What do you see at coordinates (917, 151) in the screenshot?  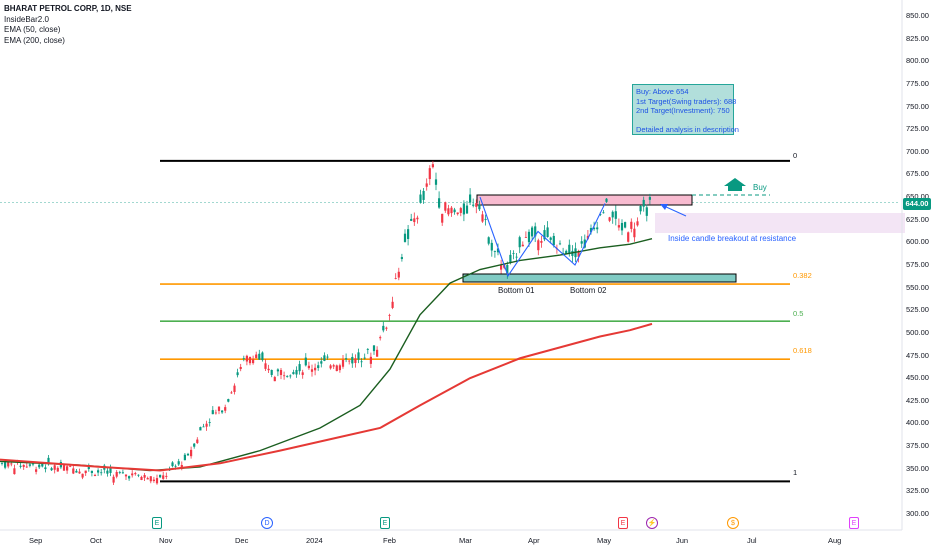 I see `price-tick-label: 700.00` at bounding box center [917, 151].